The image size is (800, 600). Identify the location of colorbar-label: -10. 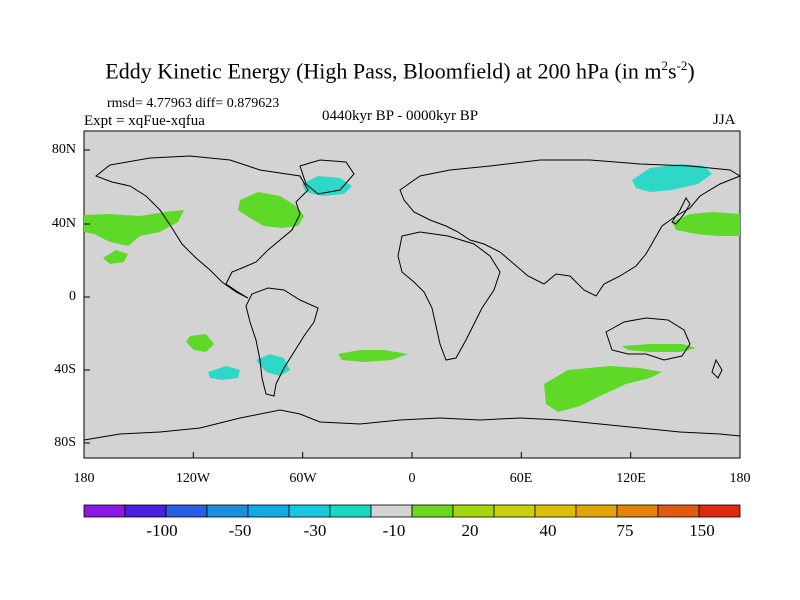
(394, 530).